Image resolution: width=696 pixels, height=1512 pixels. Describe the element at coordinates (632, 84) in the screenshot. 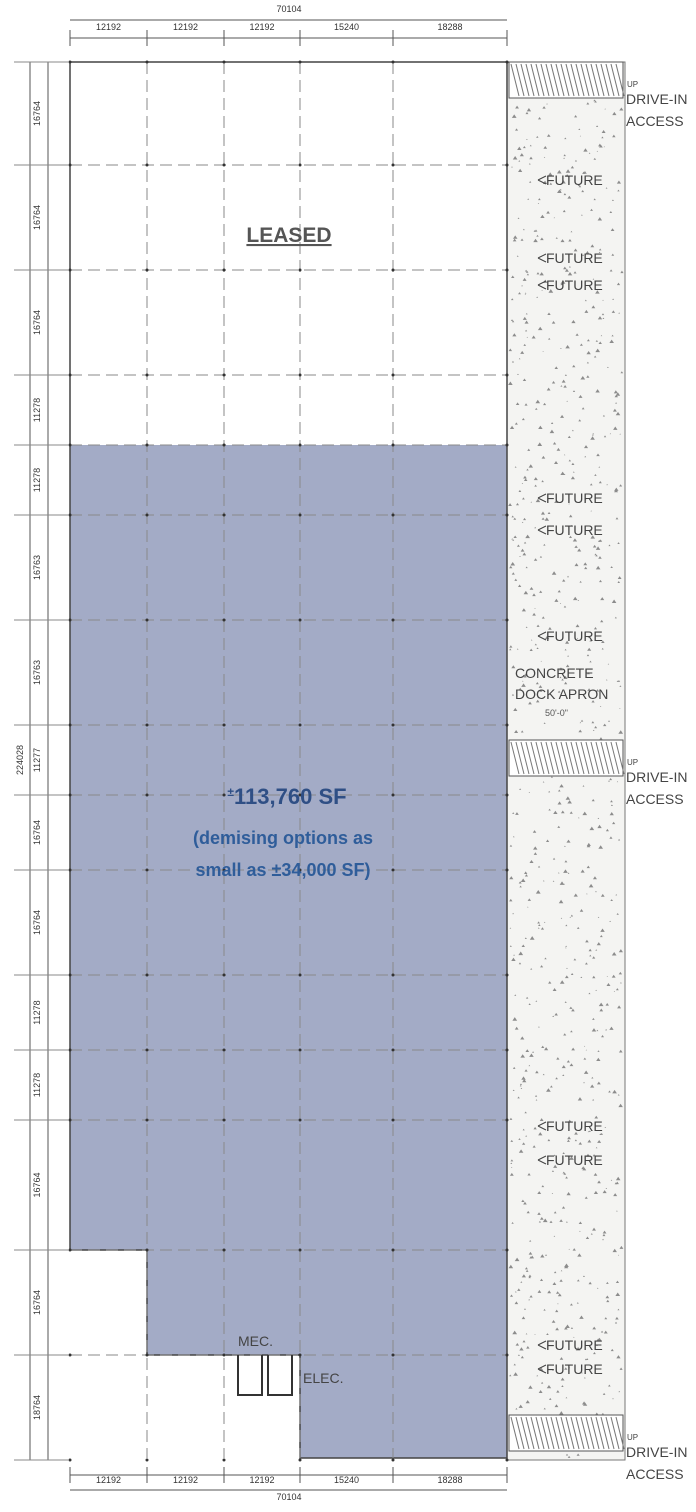

I see `up-label: UP` at that location.